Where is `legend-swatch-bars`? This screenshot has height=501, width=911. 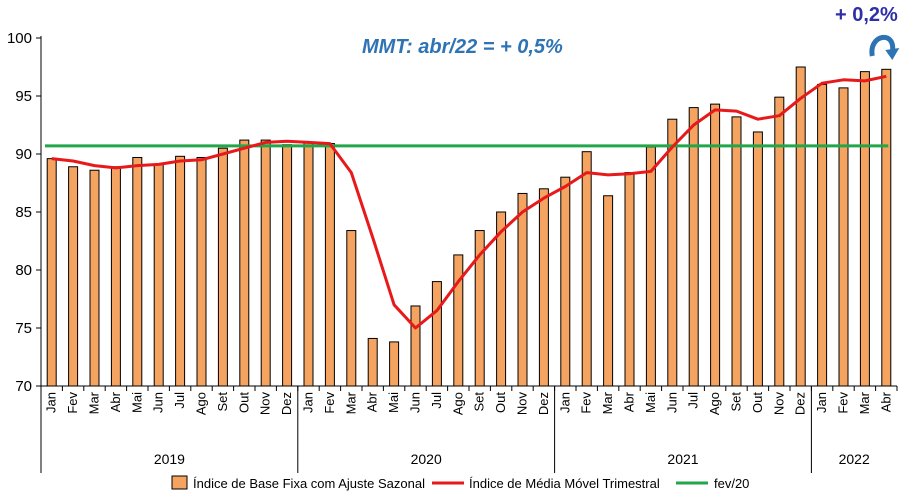
legend-swatch-bars is located at coordinates (179, 482).